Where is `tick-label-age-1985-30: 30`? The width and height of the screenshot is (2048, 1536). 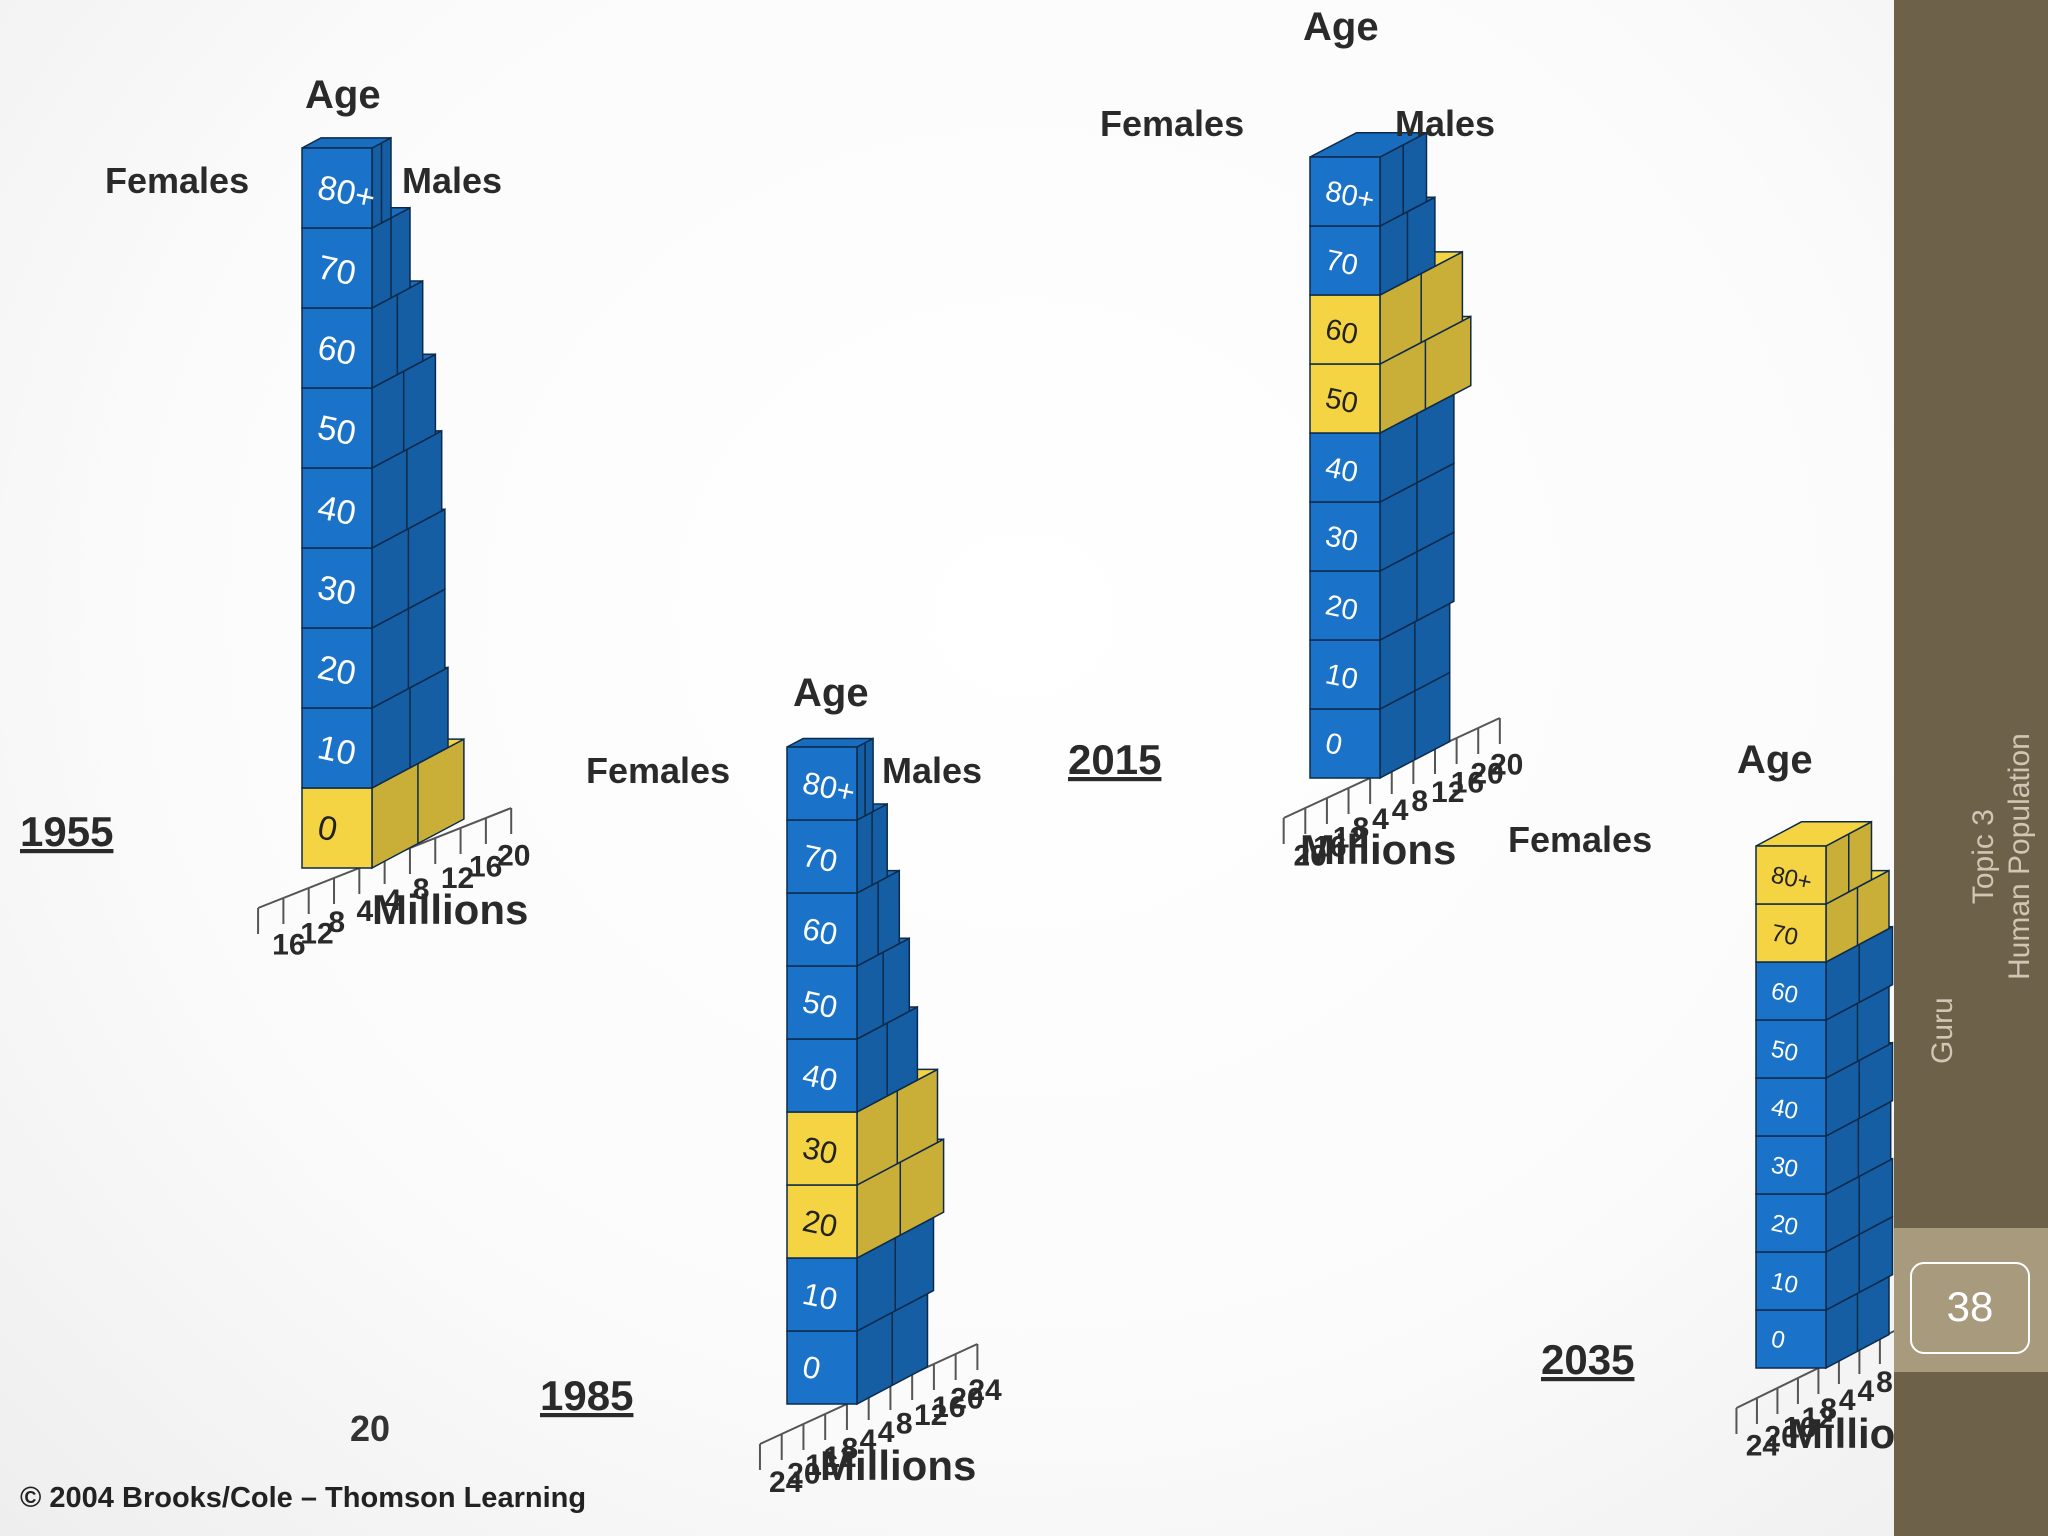
tick-label-age-1985-30: 30 is located at coordinates (820, 1150).